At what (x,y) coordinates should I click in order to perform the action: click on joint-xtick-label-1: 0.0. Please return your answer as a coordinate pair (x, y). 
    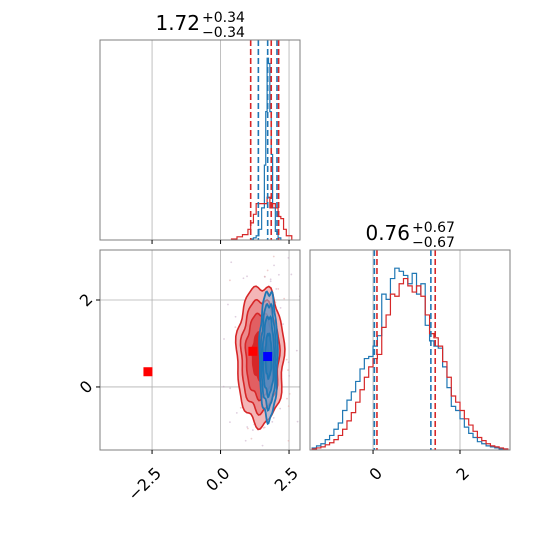
    Looking at the image, I should click on (217, 479).